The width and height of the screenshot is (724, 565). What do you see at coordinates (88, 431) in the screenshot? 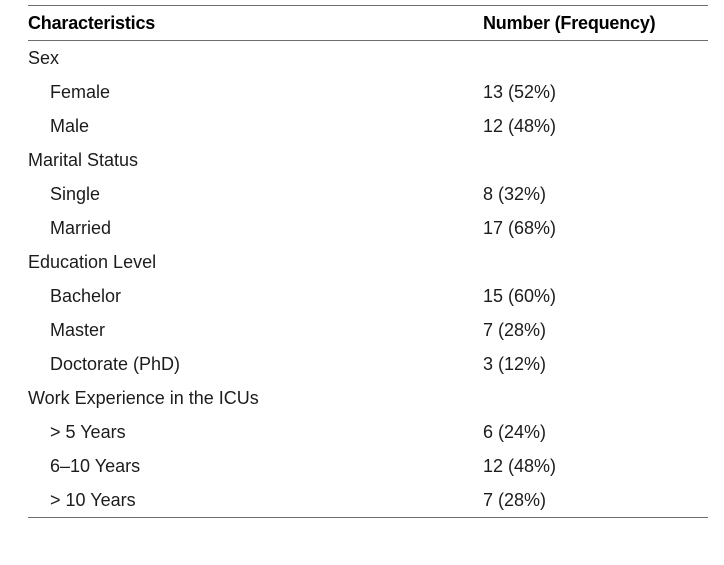
I see `row-label: > 5 Years` at bounding box center [88, 431].